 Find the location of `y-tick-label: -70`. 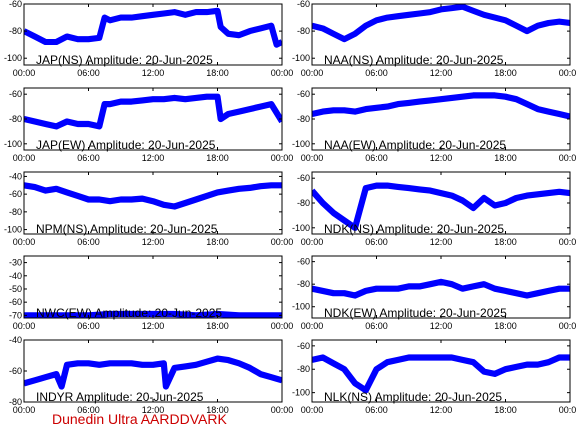

y-tick-label: -70 is located at coordinates (15, 315).